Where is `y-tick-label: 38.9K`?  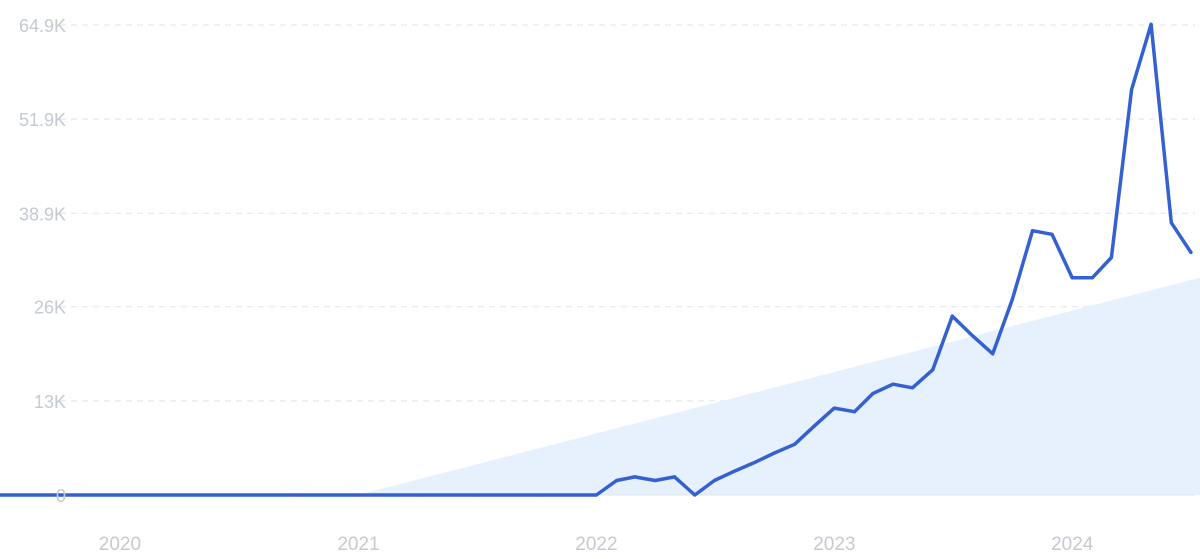 y-tick-label: 38.9K is located at coordinates (42, 214).